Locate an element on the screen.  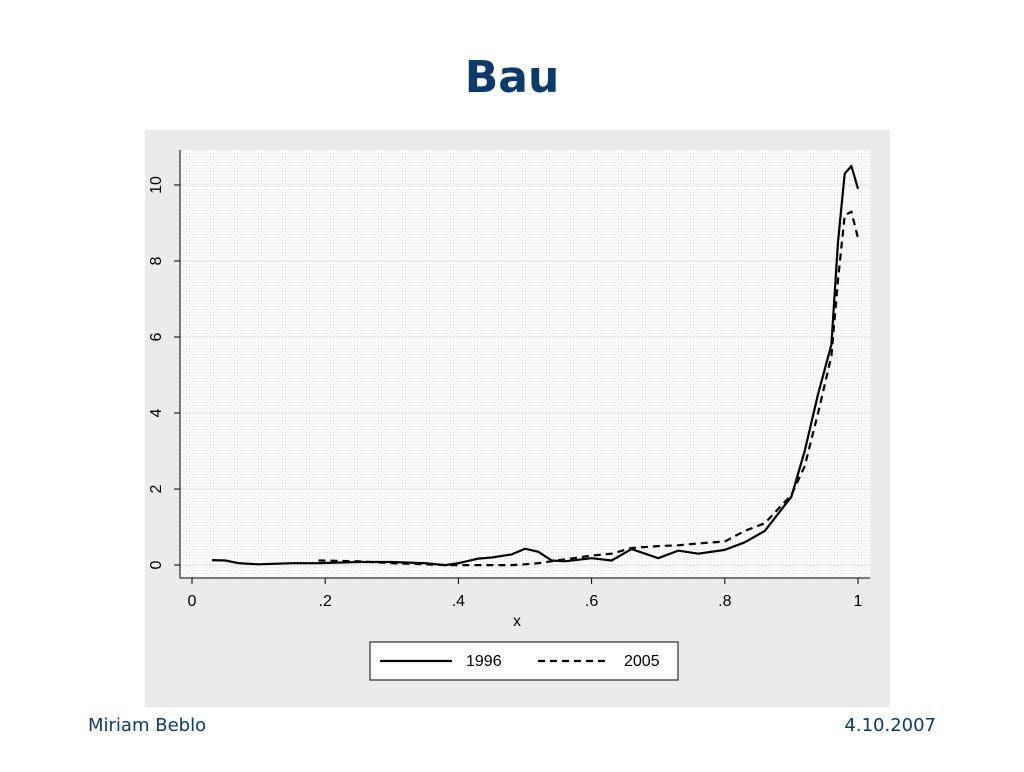
x-tick-label: .8 is located at coordinates (724, 601).